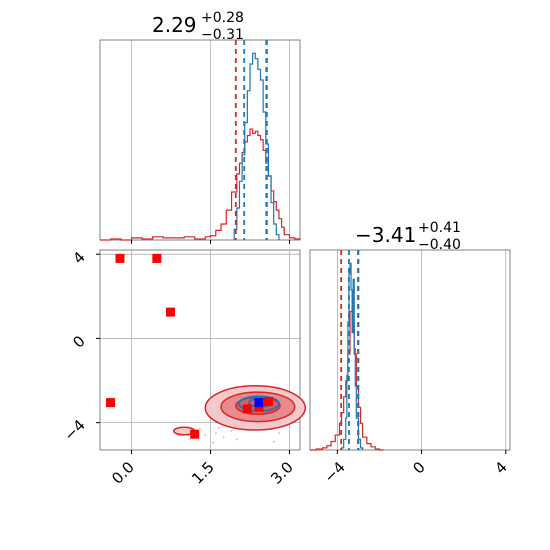  Describe the element at coordinates (259, 403) in the screenshot. I see `scatter-point-blue` at that location.